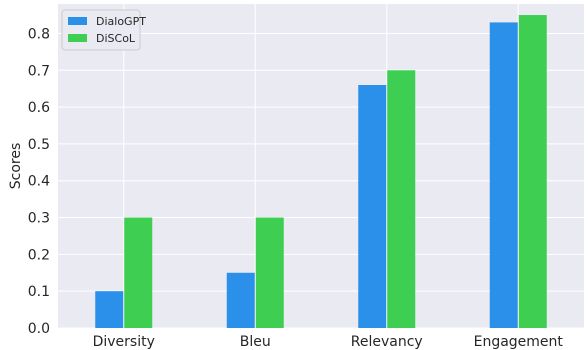 The image size is (588, 350). What do you see at coordinates (109, 309) in the screenshot?
I see `bar-dialogpt-diversity` at bounding box center [109, 309].